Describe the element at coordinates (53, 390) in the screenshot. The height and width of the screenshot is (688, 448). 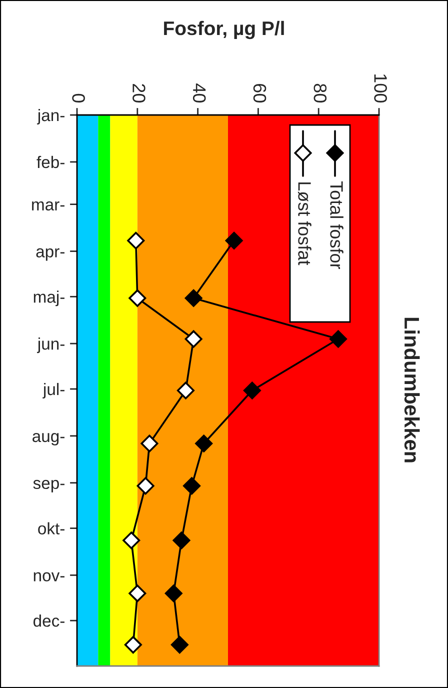
I see `y-tick-label: jul-` at that location.